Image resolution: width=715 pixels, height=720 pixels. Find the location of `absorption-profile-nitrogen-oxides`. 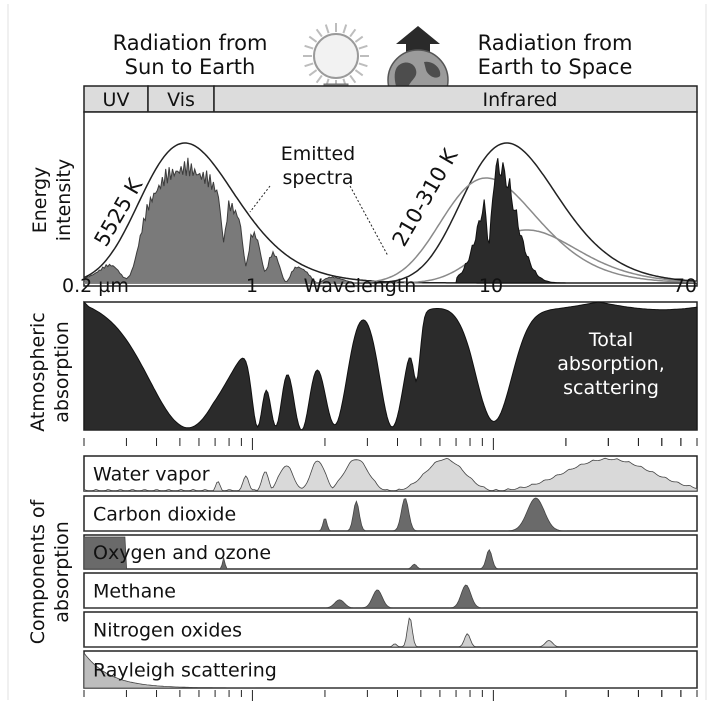

absorption-profile-nitrogen-oxides is located at coordinates (390, 632).